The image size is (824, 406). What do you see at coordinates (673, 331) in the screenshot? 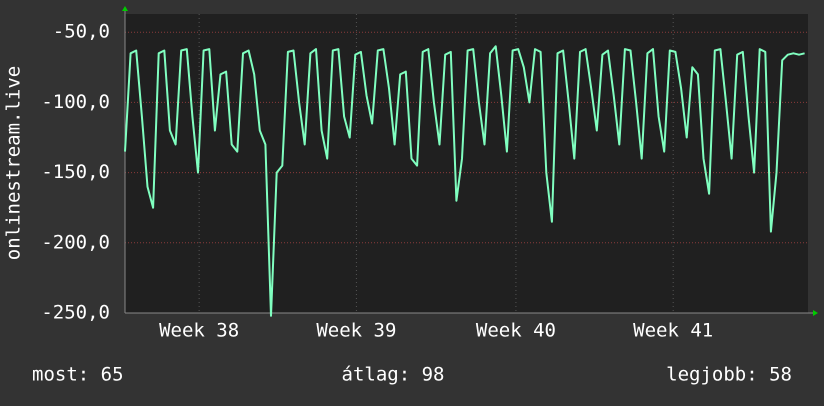
I see `x-tick-label: Week 41` at bounding box center [673, 331].